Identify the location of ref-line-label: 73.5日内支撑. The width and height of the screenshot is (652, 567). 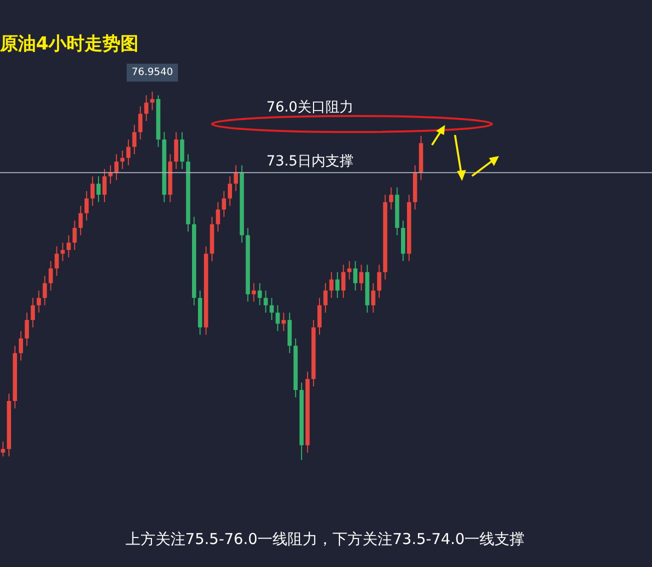
(310, 161).